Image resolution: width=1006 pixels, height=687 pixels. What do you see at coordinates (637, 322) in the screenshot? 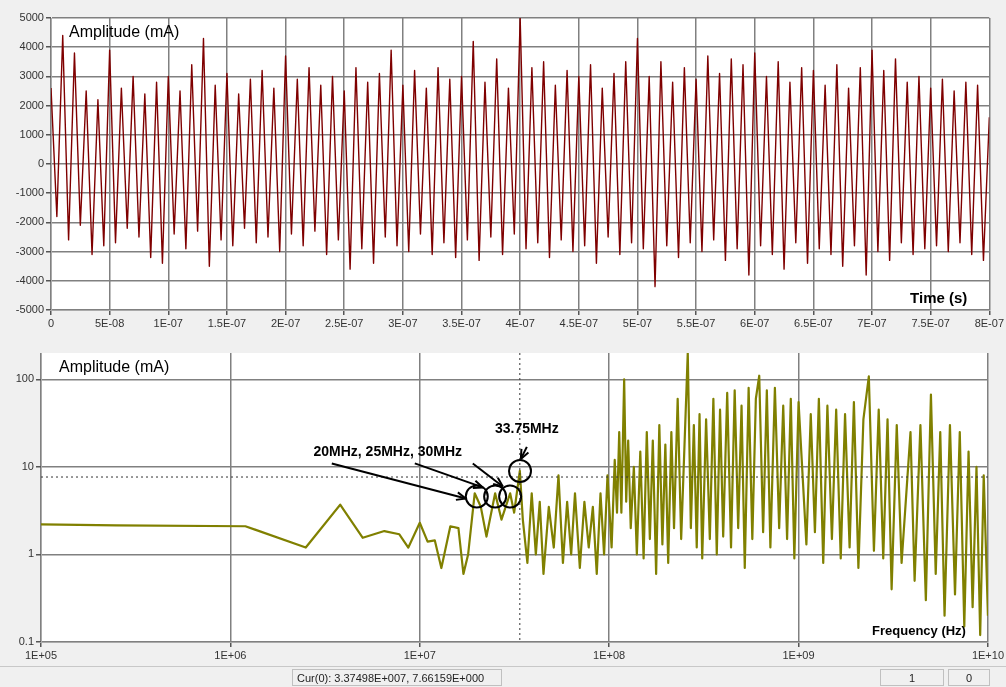
I see `x-tick-label: 5E-07` at bounding box center [637, 322].